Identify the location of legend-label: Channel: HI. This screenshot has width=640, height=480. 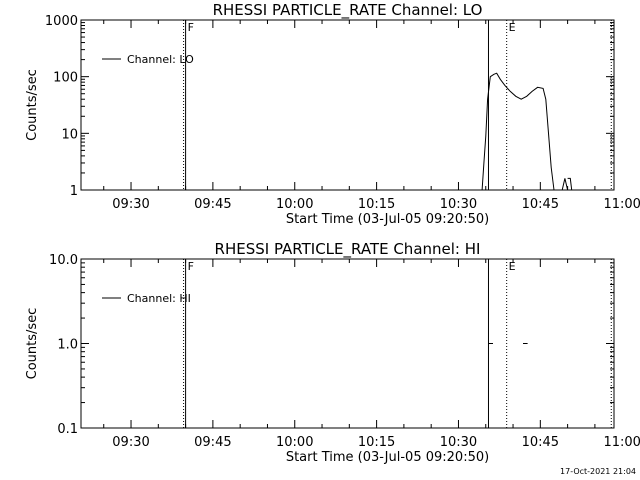
(159, 298).